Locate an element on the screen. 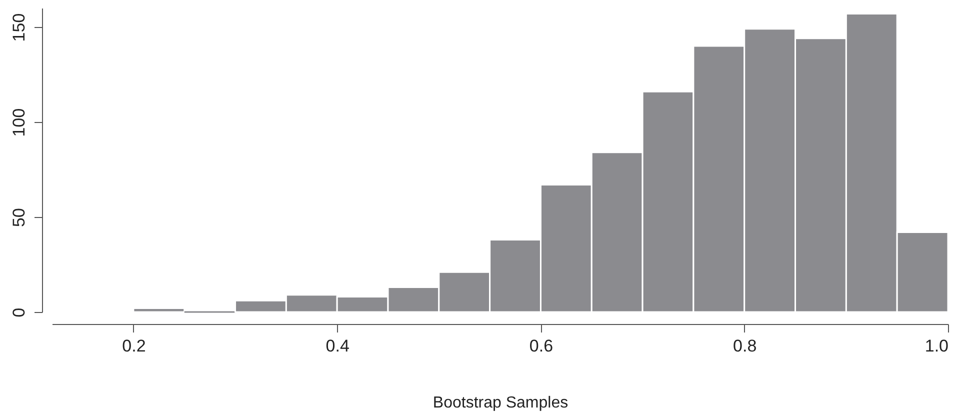 The image size is (979, 418). y-tick-label: 150 is located at coordinates (19, 27).